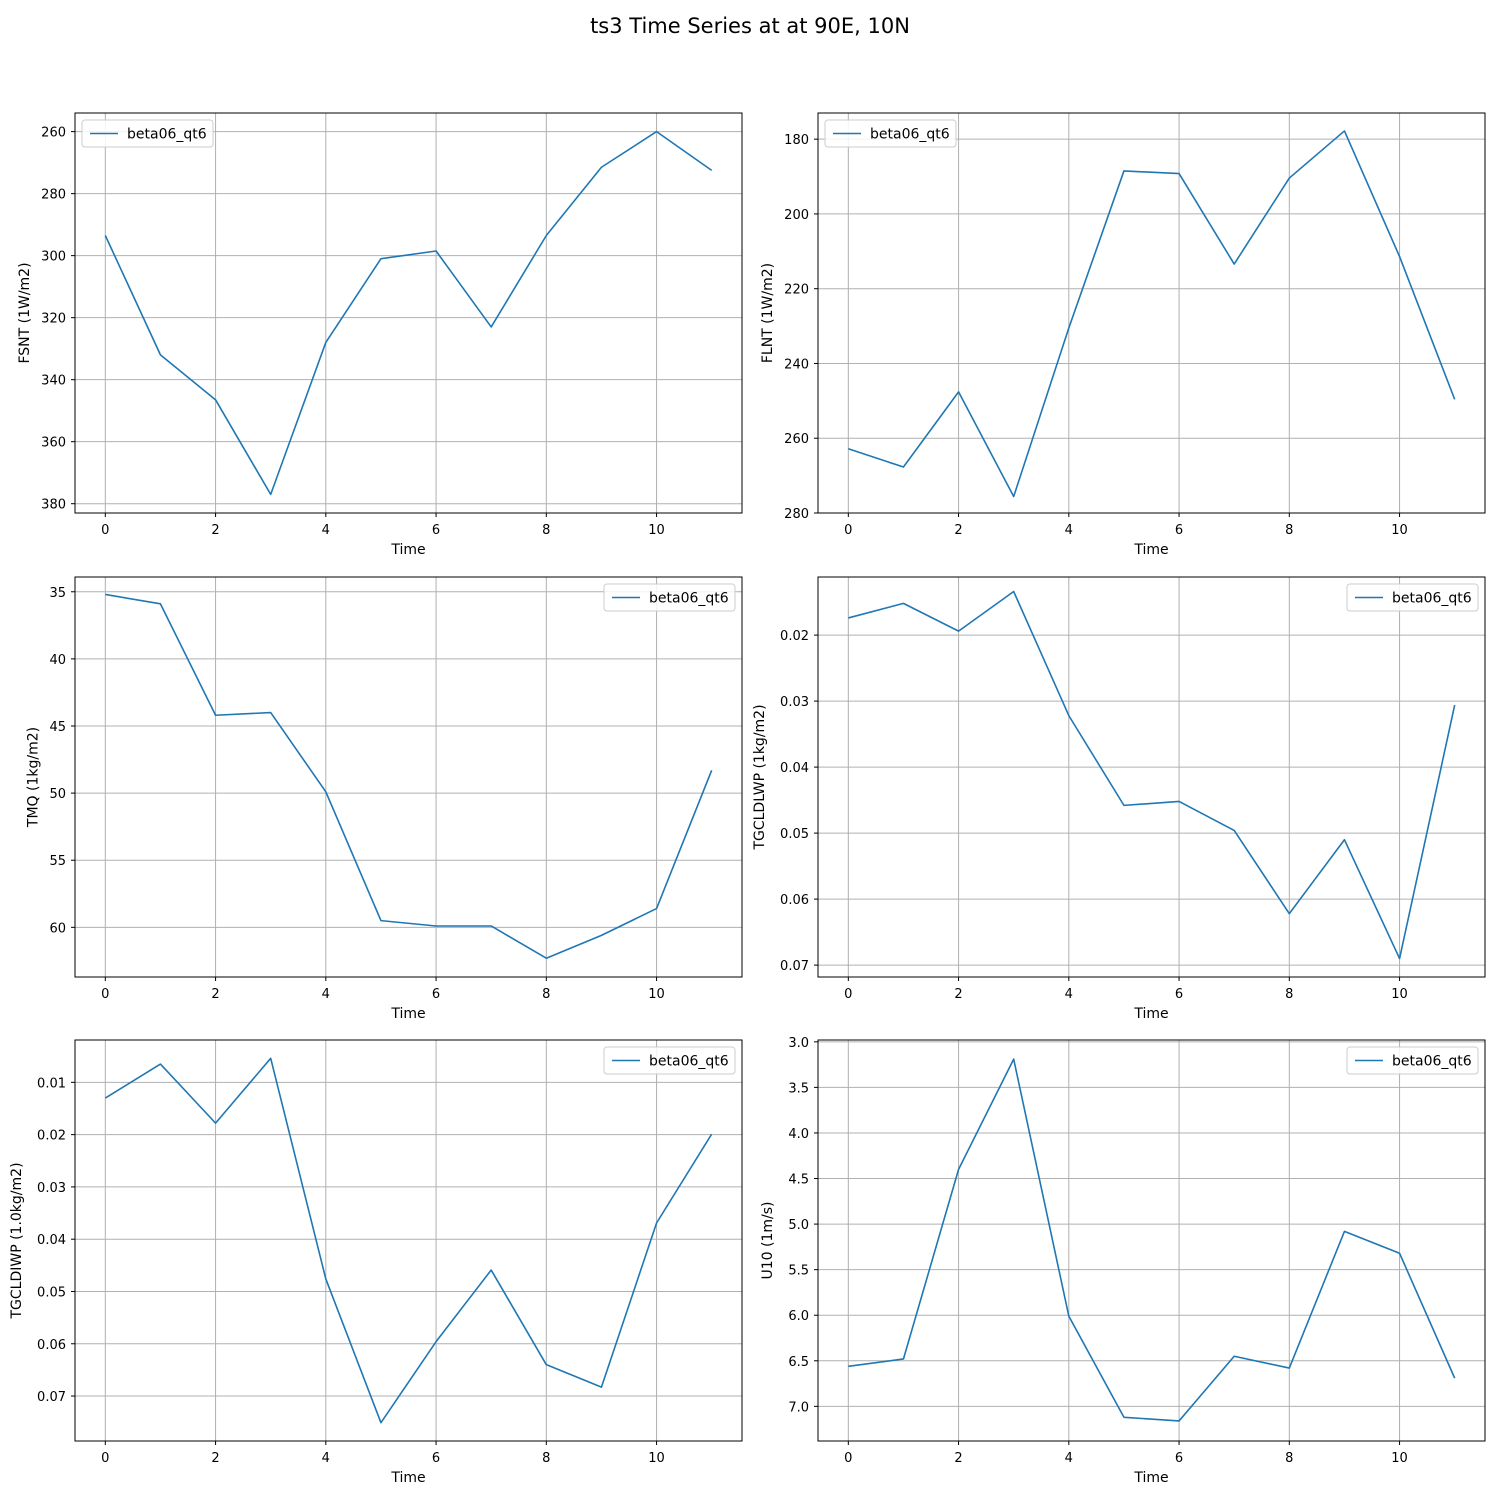 The image size is (1500, 1500). Describe the element at coordinates (798, 1134) in the screenshot. I see `y-tick-label: 4.0` at that location.